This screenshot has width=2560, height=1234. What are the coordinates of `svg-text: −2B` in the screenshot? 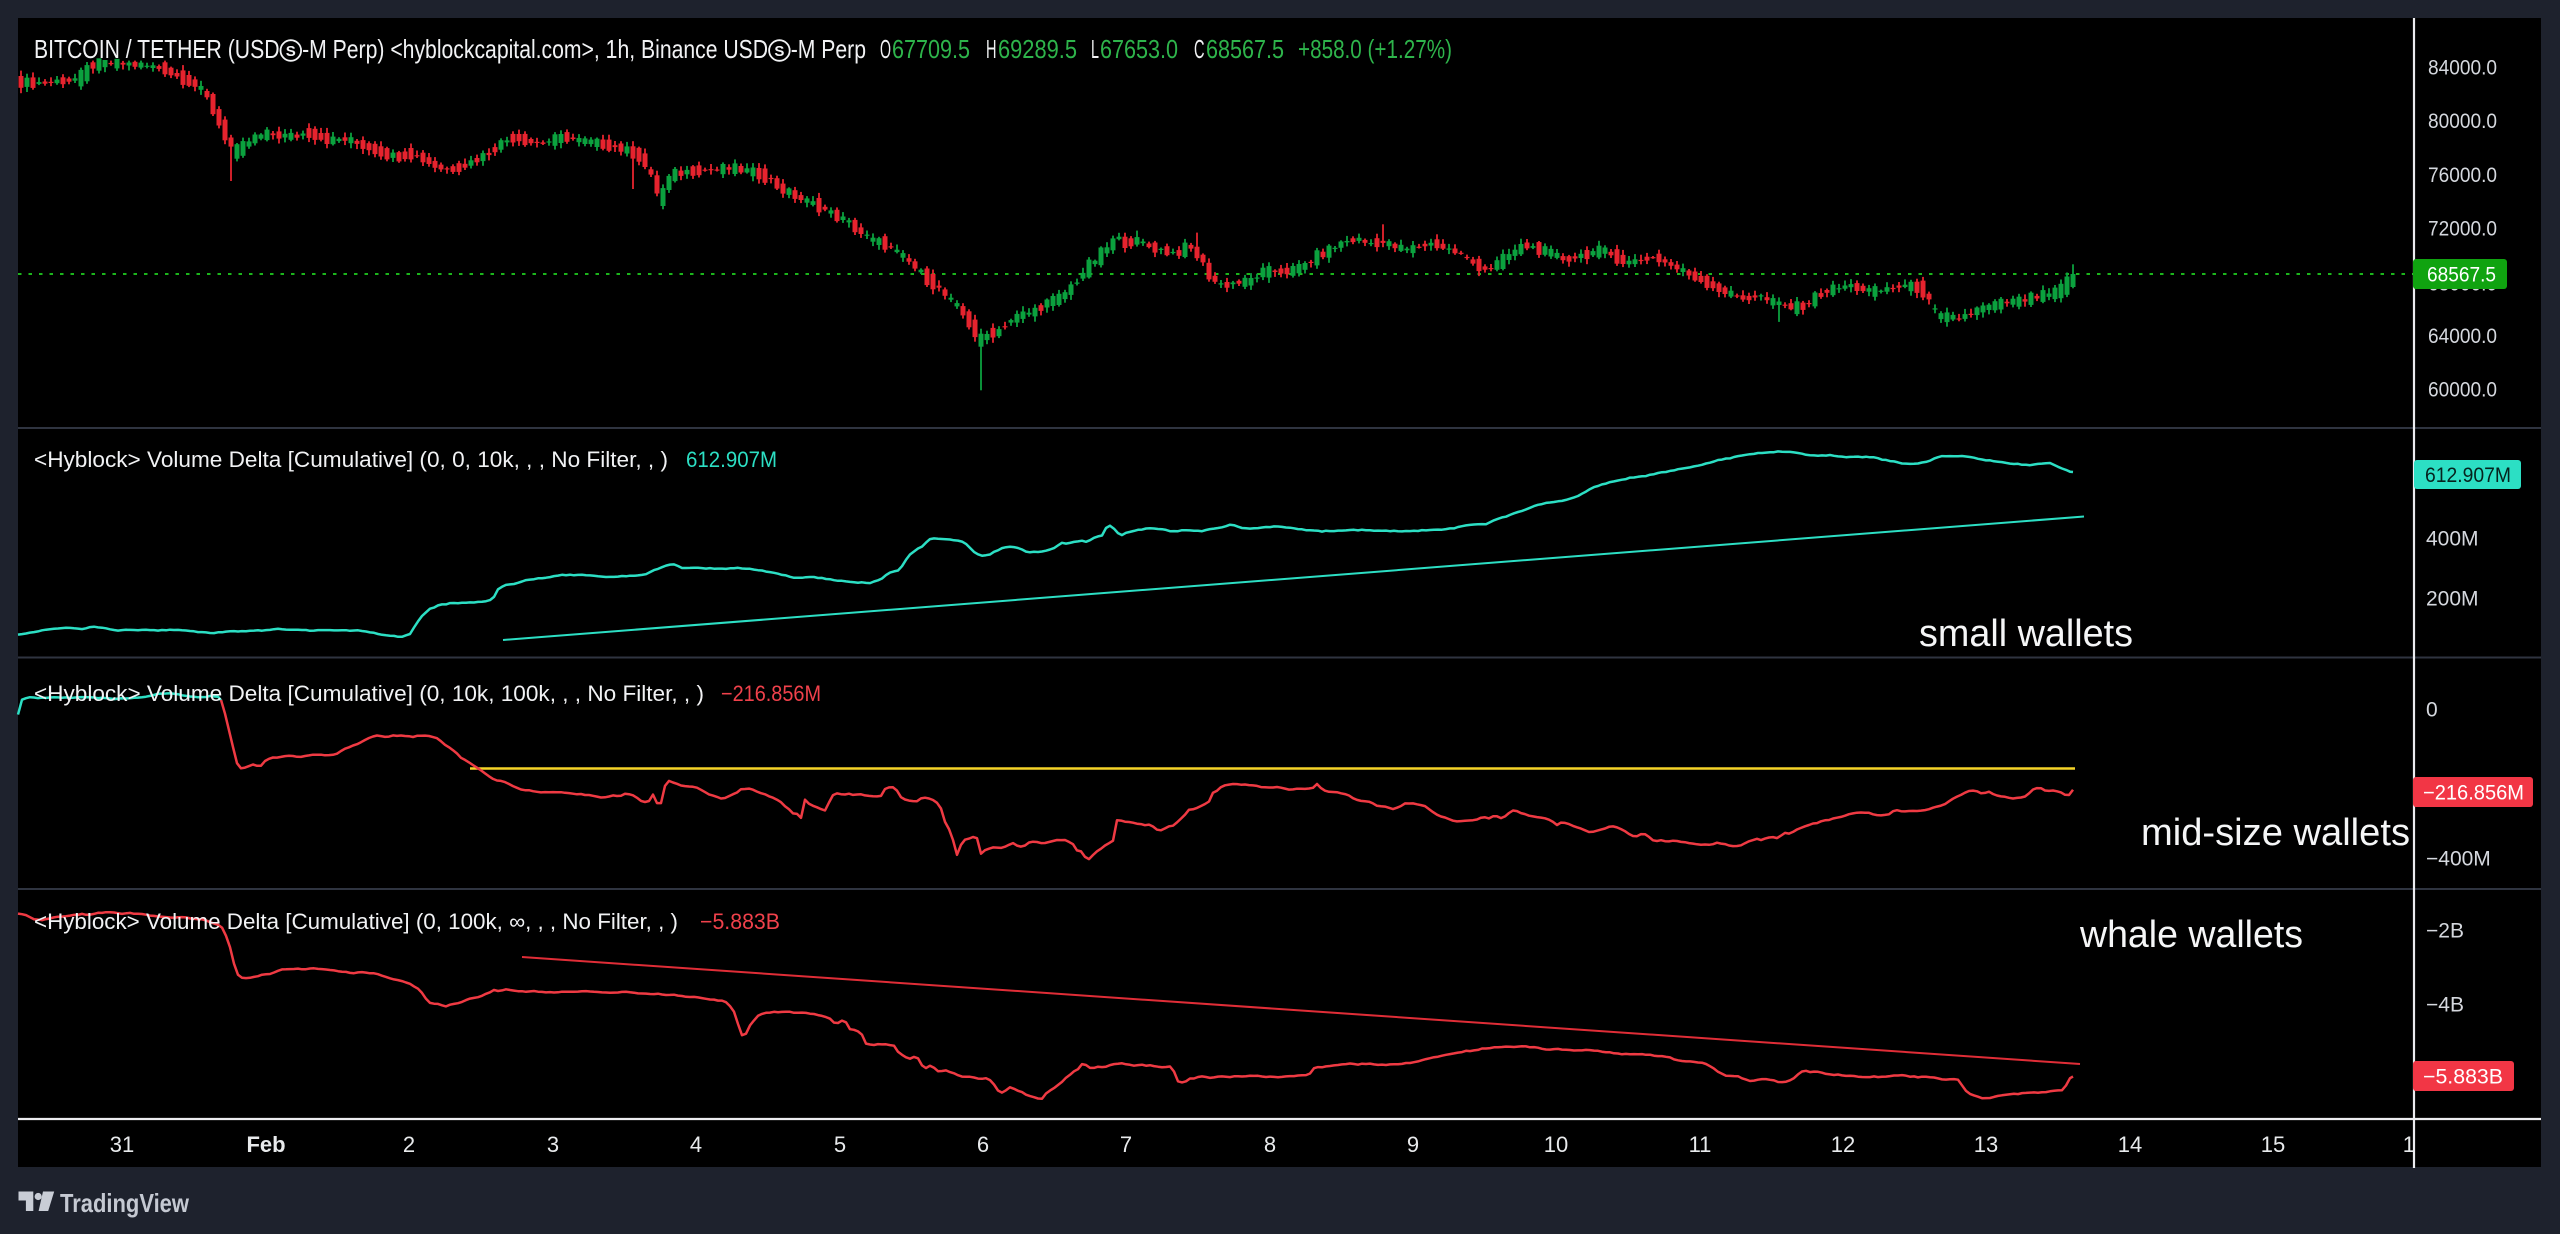 It's located at (2445, 931).